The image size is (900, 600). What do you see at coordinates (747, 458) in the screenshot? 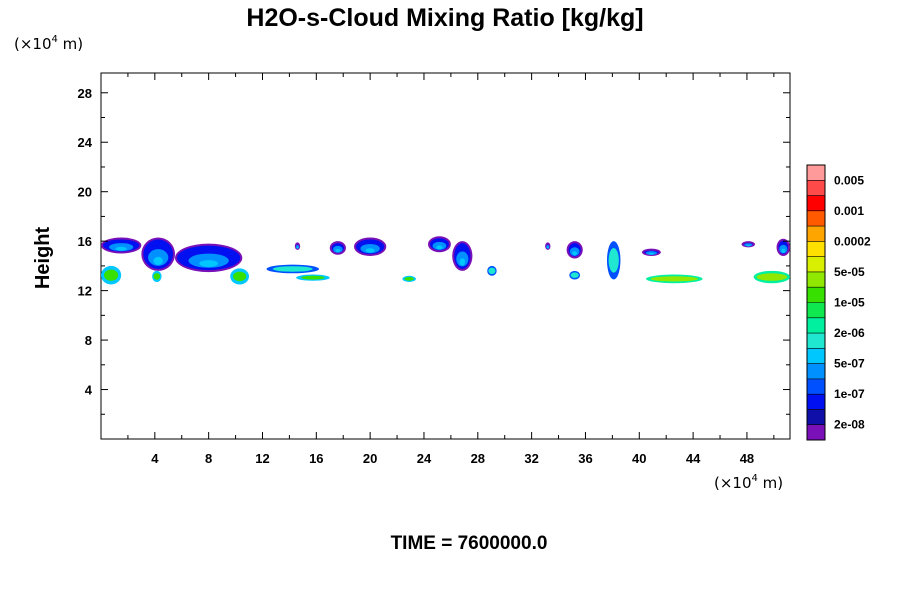
I see `x-tick-label: 48` at bounding box center [747, 458].